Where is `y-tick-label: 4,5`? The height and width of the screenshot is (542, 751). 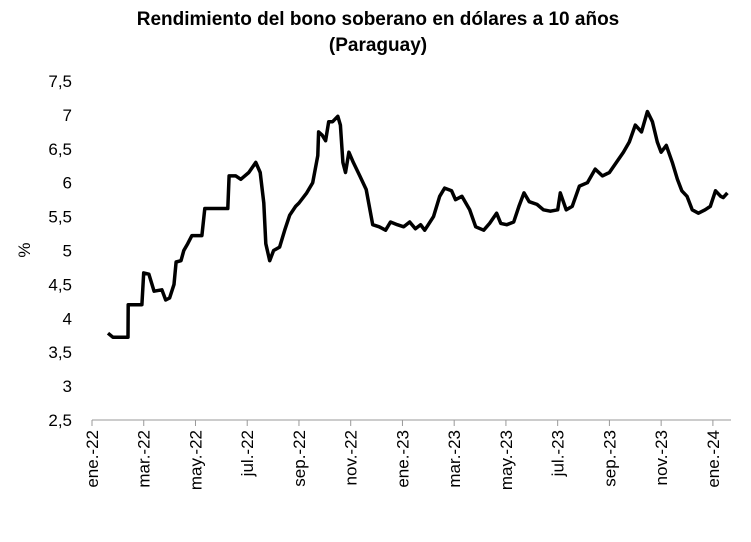 y-tick-label: 4,5 is located at coordinates (60, 284).